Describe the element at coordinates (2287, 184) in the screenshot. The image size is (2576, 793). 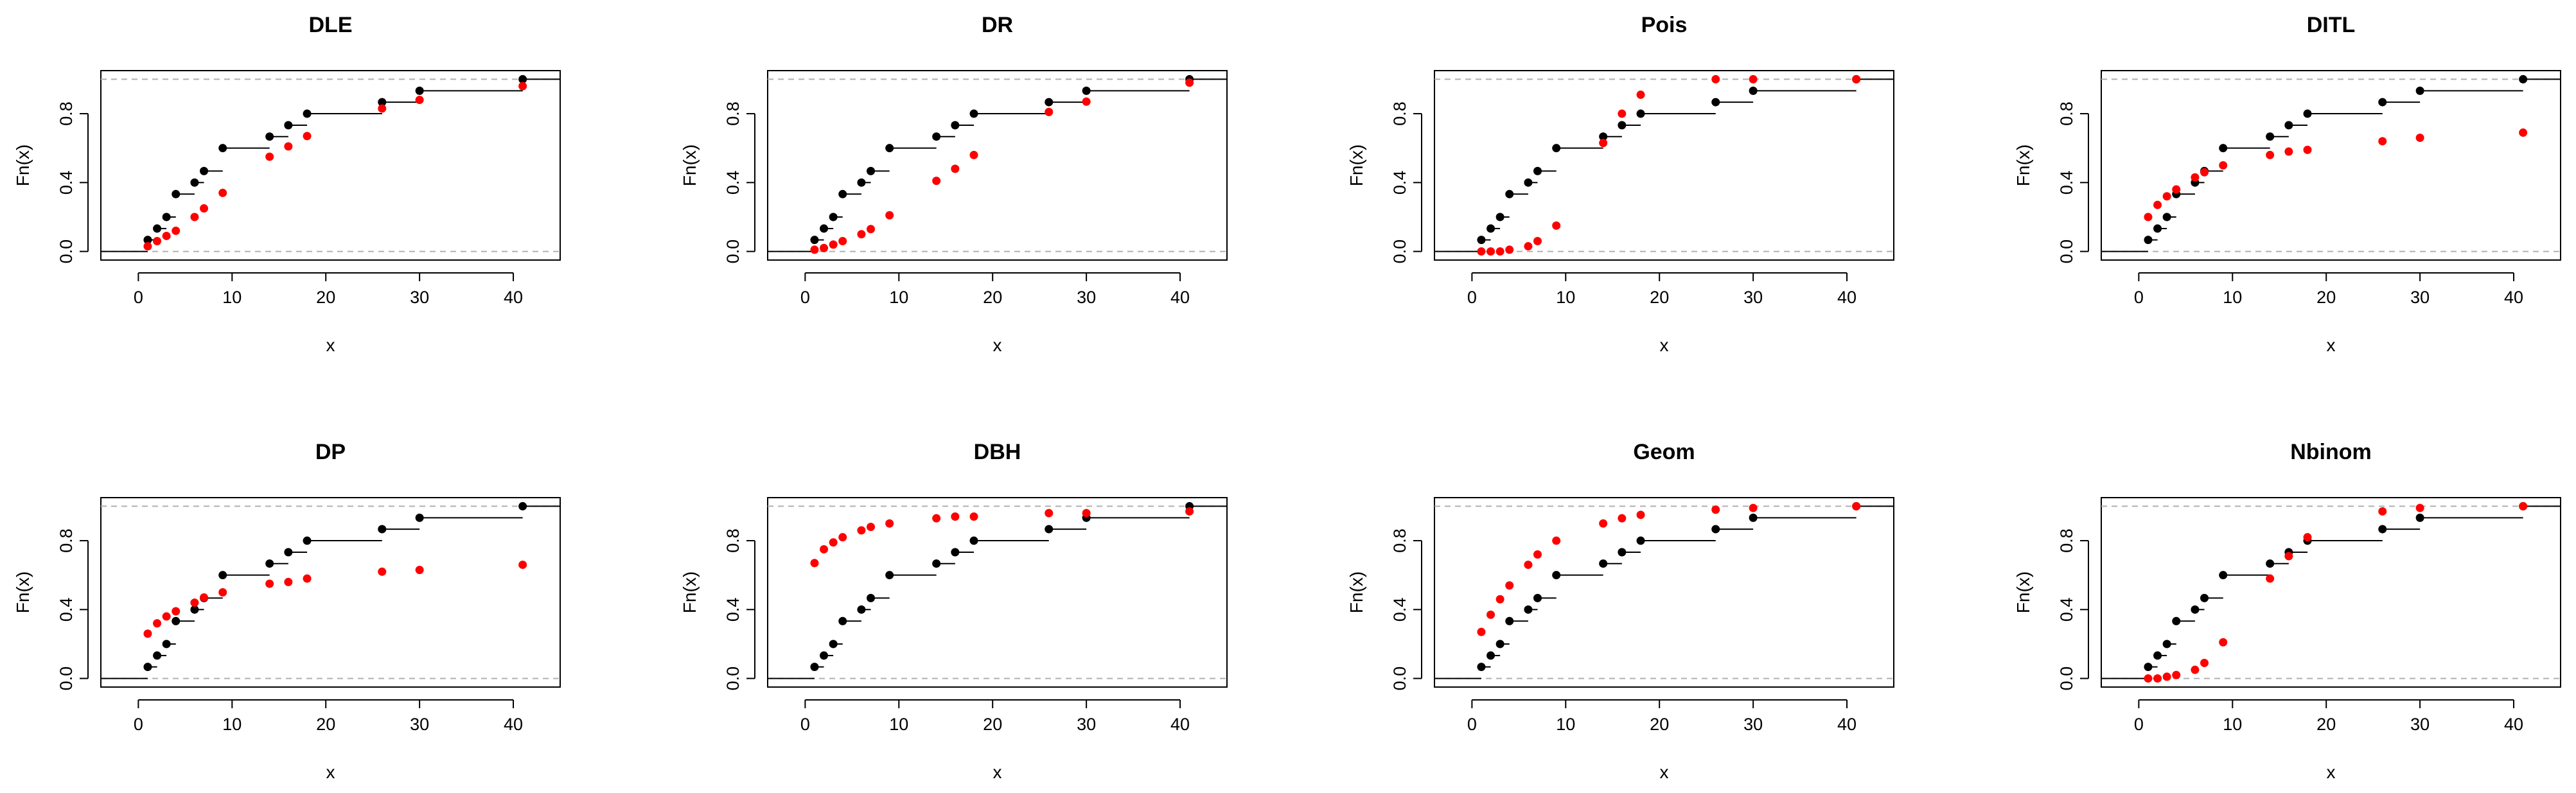
I see `ecdf-panel-ditl: DITL 0 10 20 30 40 0.0 0.4 0.8 x Fn(x)` at that location.